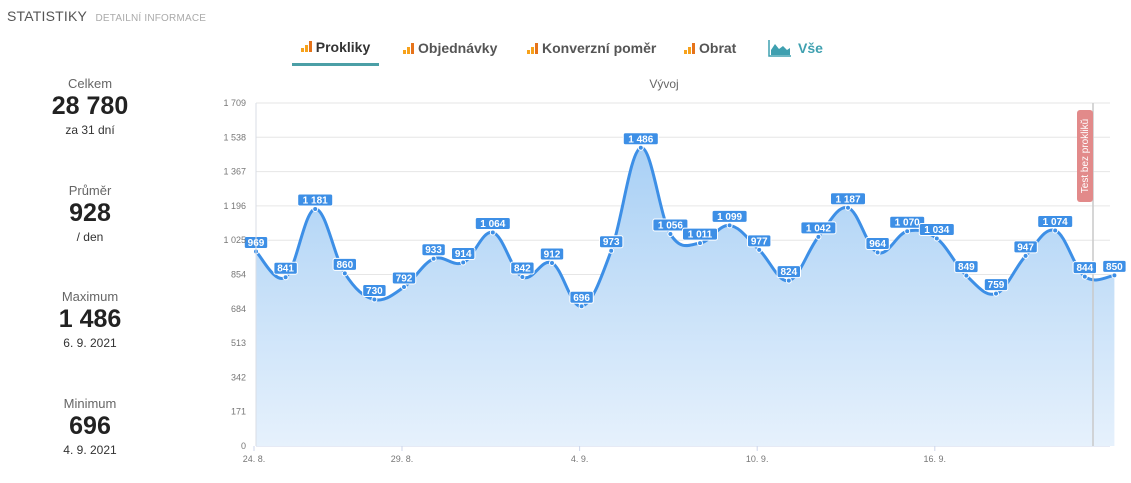 The width and height of the screenshot is (1131, 483). Describe the element at coordinates (90, 83) in the screenshot. I see `stat-label: Celkem` at that location.